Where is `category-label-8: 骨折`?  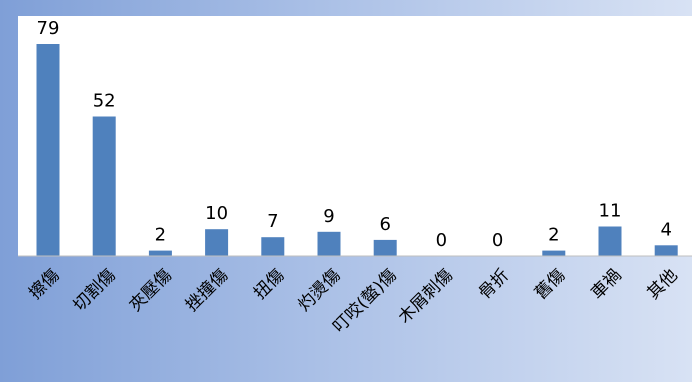 category-label-8: 骨折 is located at coordinates (494, 284).